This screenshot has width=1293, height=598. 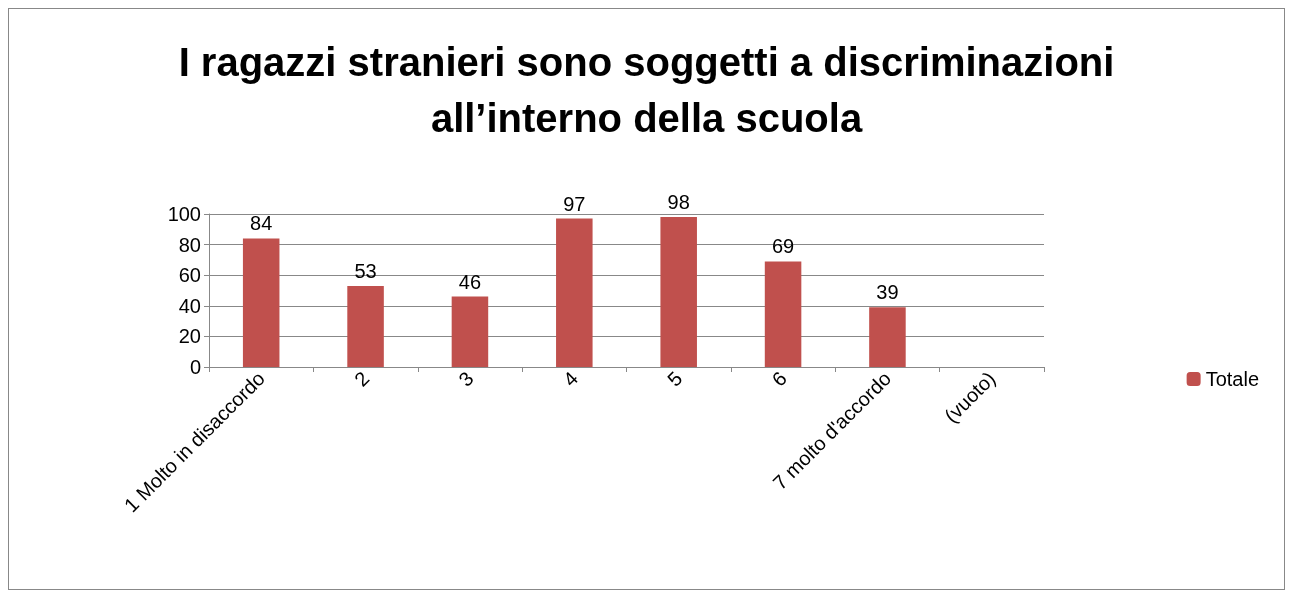 What do you see at coordinates (261, 223) in the screenshot?
I see `data-label: 84` at bounding box center [261, 223].